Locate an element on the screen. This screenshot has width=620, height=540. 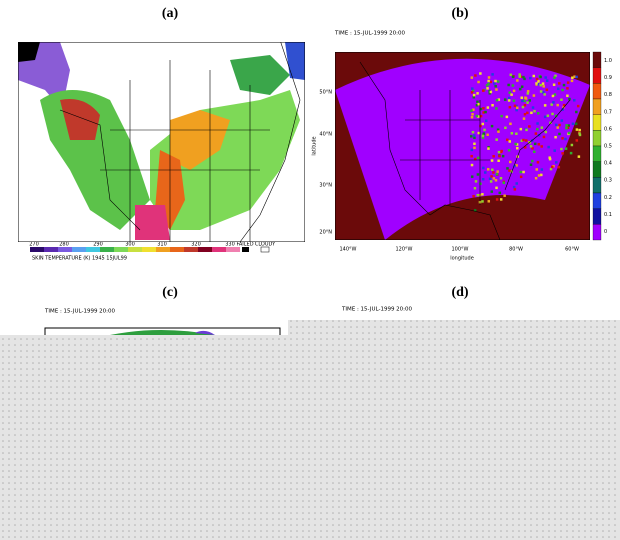
y-tick-label: 20°N is located at coordinates (325, 233).